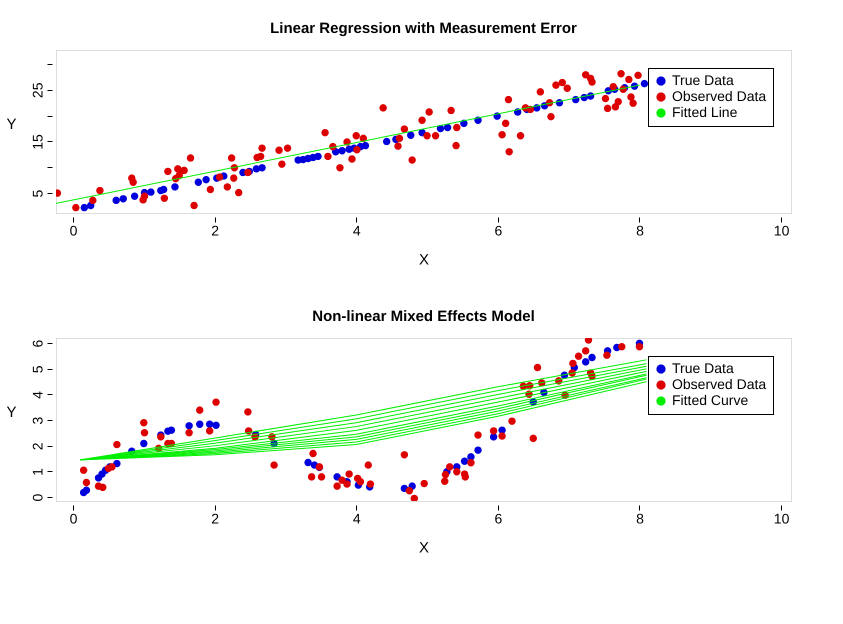  Describe the element at coordinates (38, 472) in the screenshot. I see `y-tick-label: 1` at that location.